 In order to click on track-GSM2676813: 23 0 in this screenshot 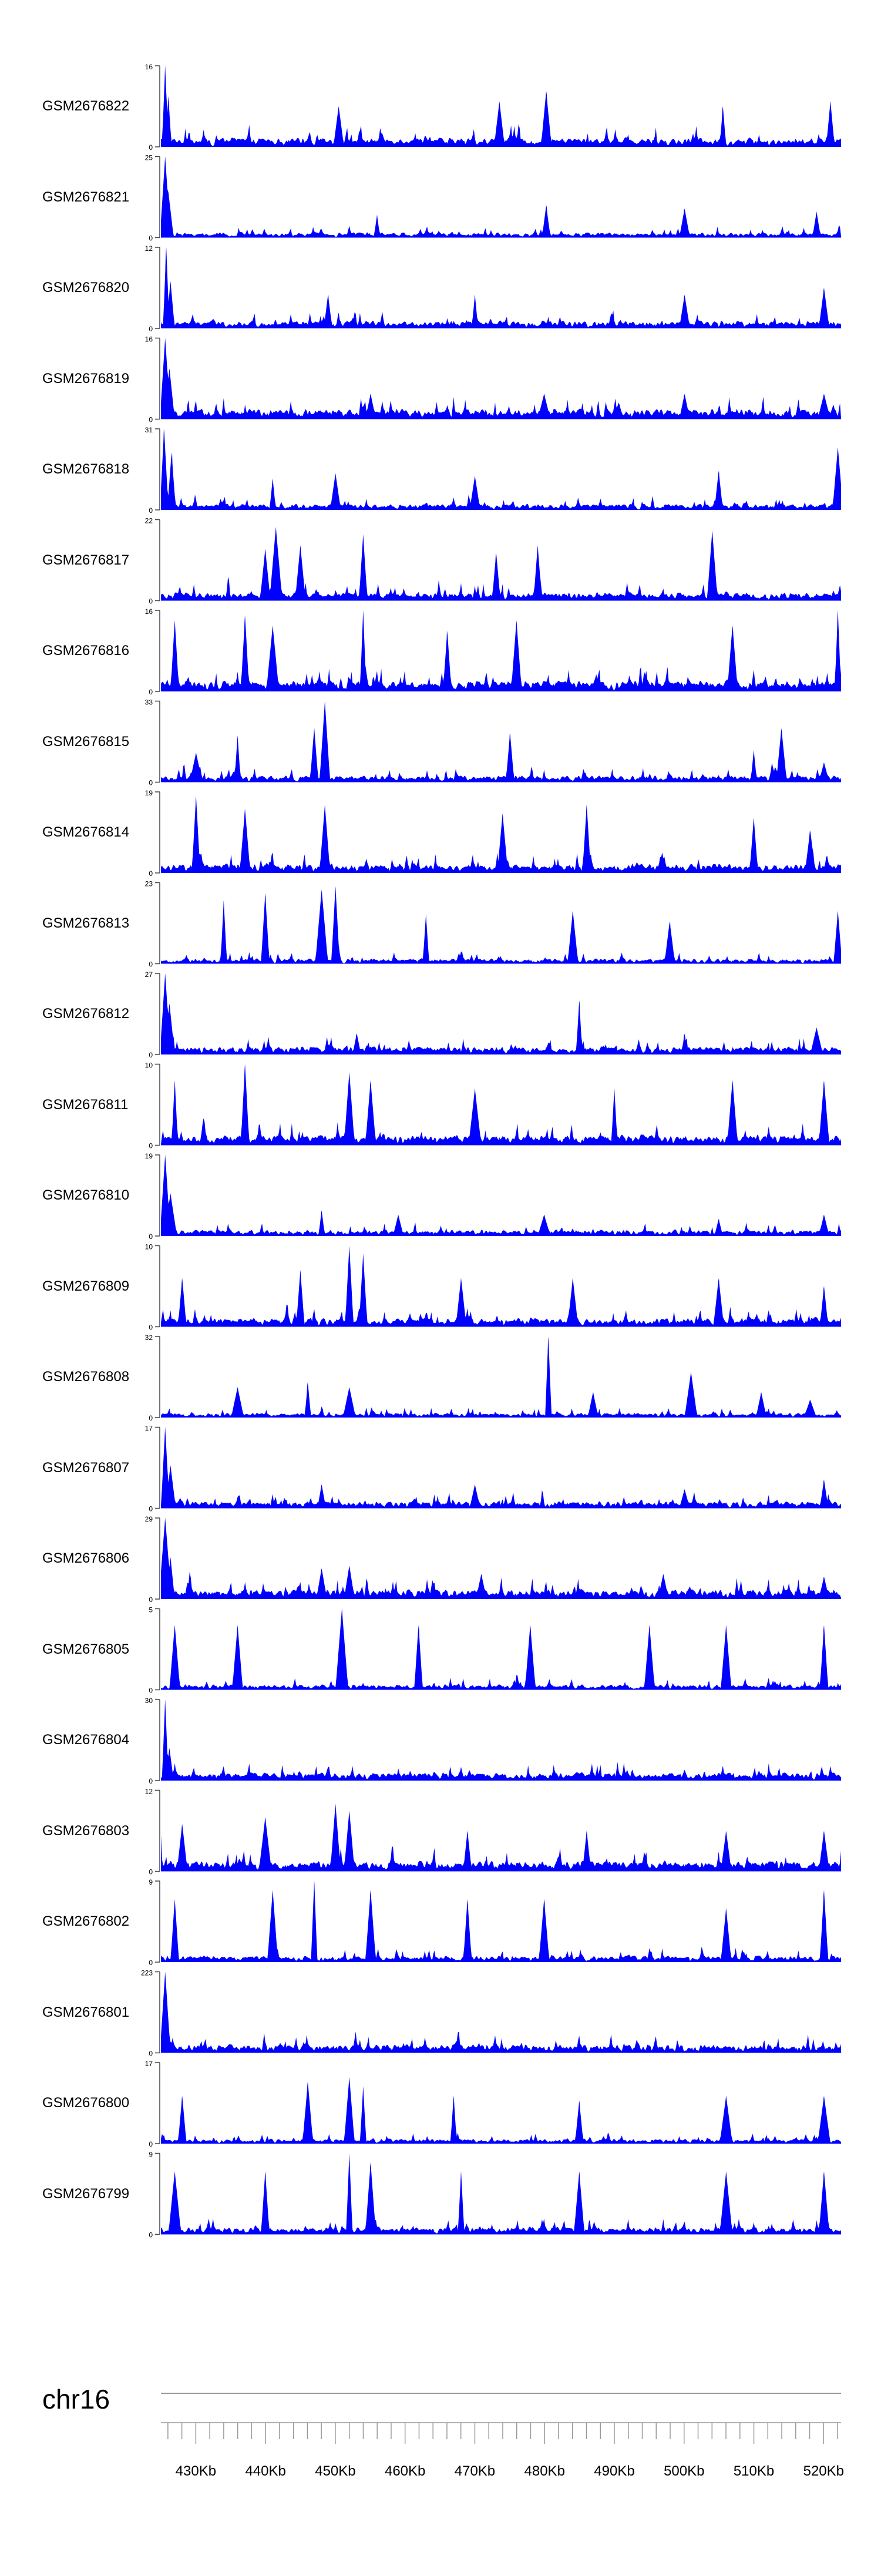, I will do `click(493, 925)`.